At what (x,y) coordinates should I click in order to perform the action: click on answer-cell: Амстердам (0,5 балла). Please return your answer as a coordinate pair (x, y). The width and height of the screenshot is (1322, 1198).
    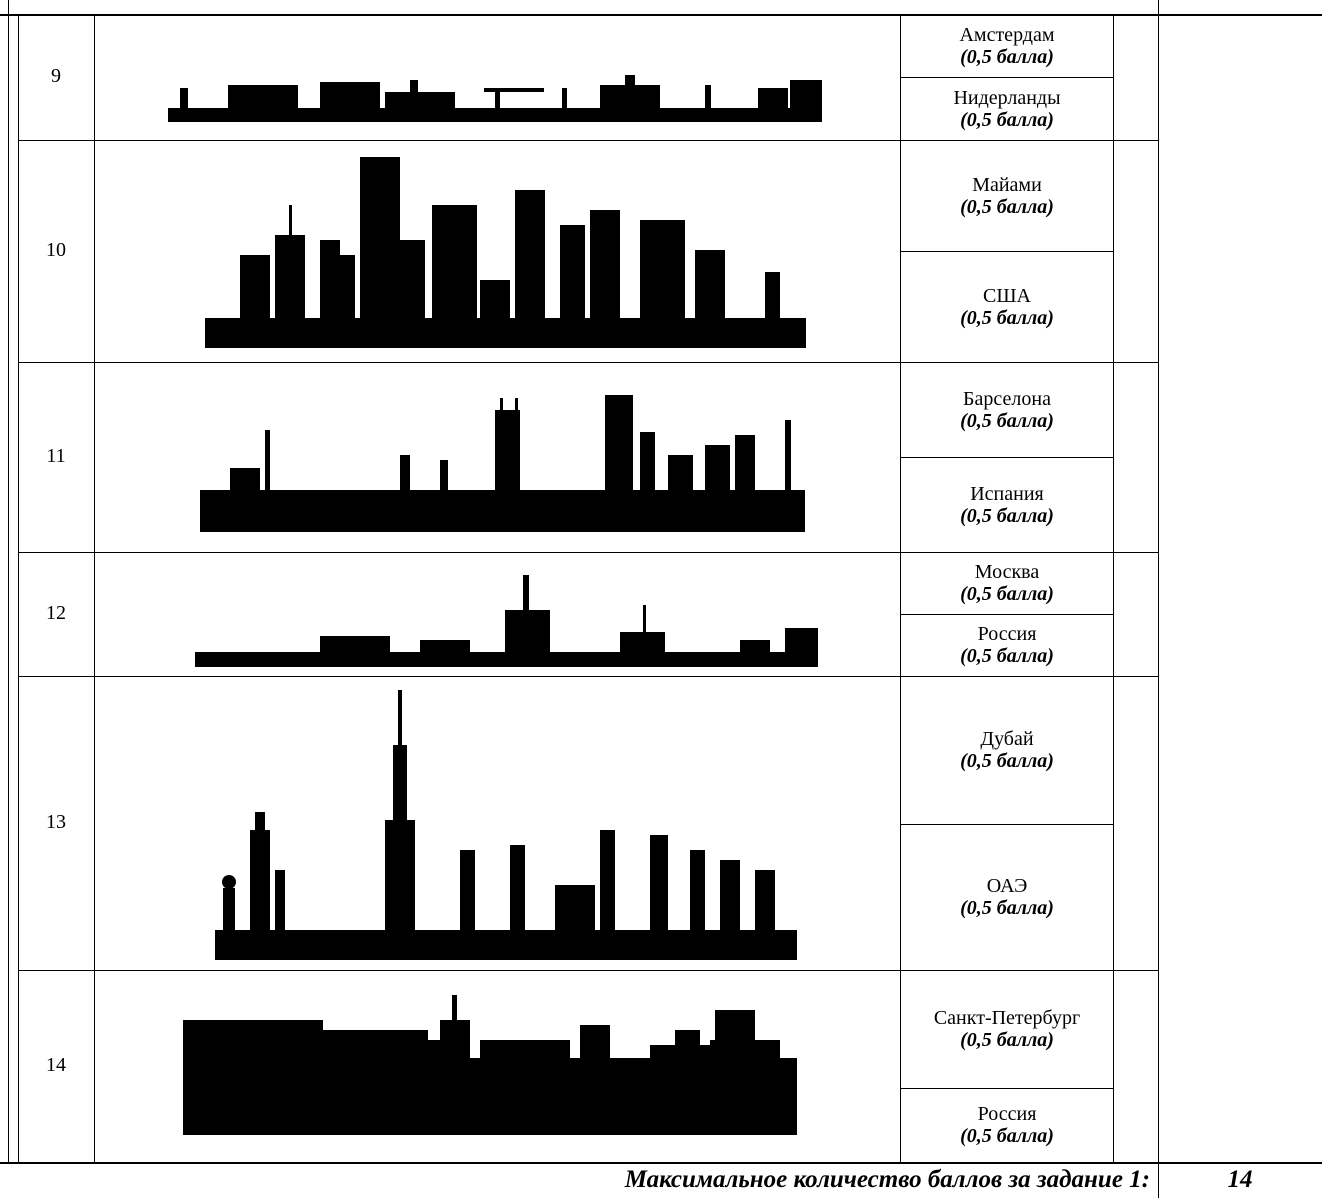
    Looking at the image, I should click on (1007, 45).